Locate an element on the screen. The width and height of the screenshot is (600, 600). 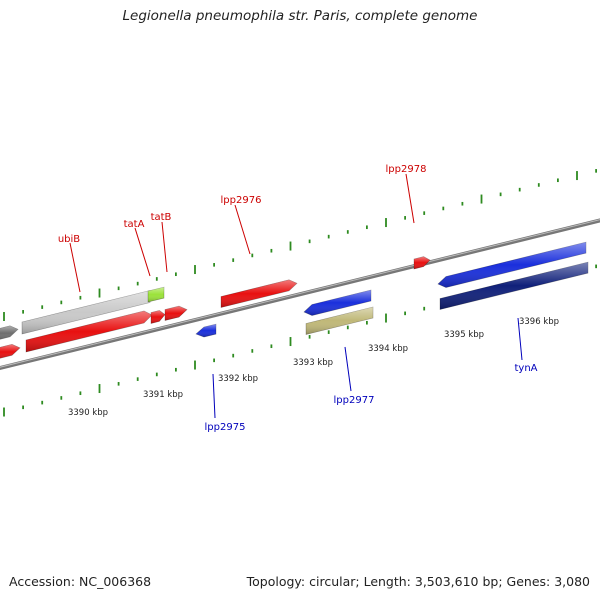
gene-lpp2977 is located at coordinates (339, 320).